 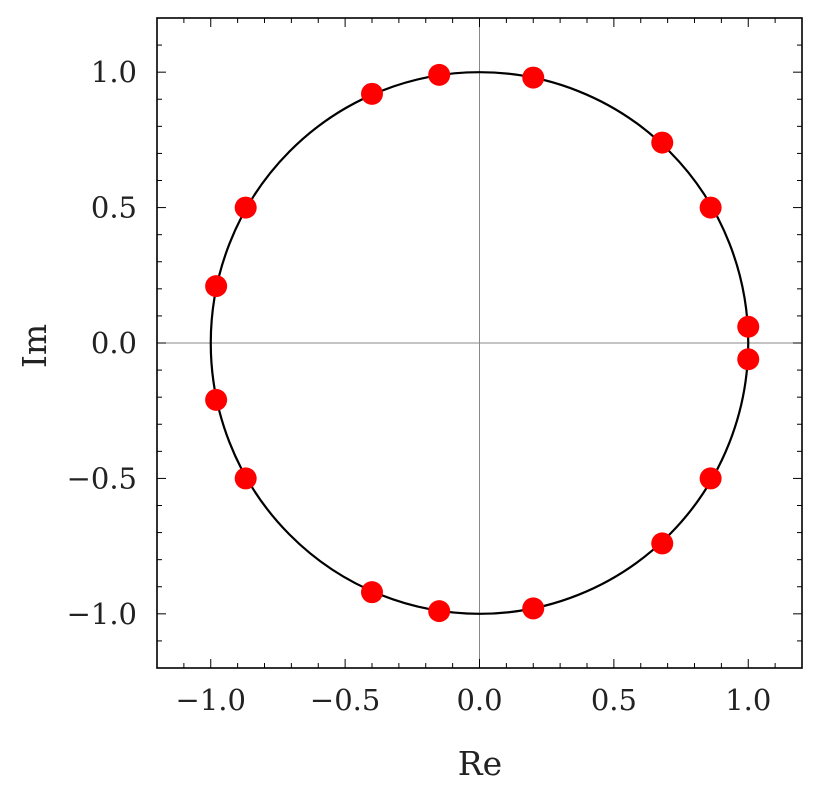 I want to click on x-tick-label: −0.5, so click(x=345, y=700).